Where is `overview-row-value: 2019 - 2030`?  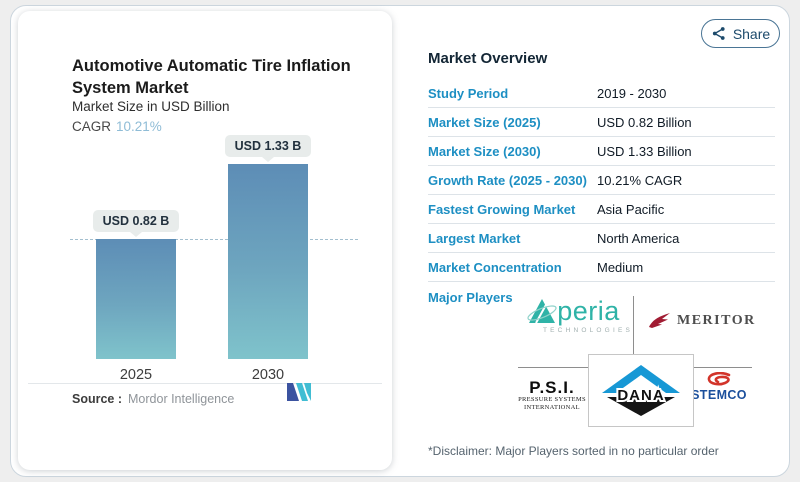
overview-row-value: 2019 - 2030 is located at coordinates (632, 93).